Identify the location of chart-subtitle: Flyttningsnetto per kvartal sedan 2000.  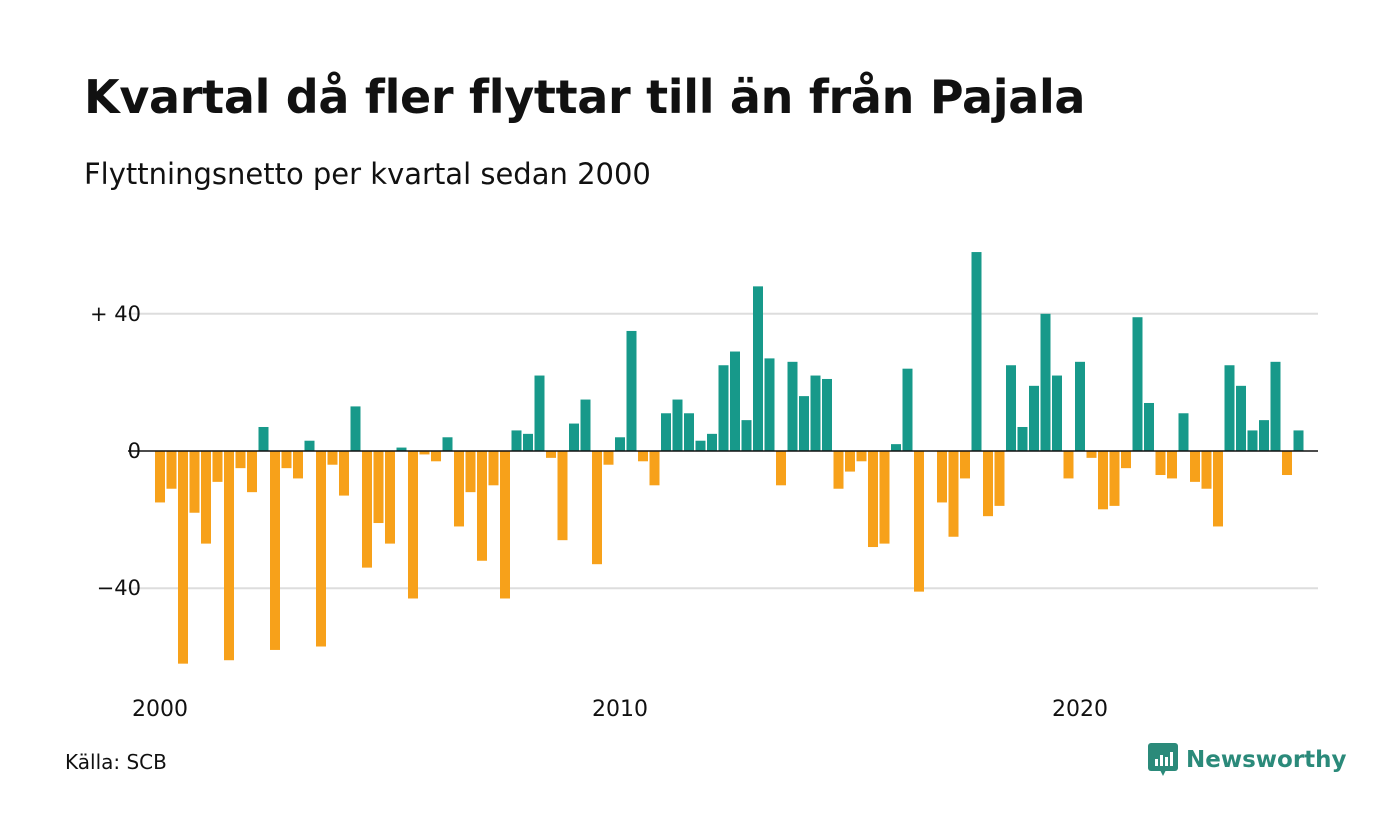
(367, 174).